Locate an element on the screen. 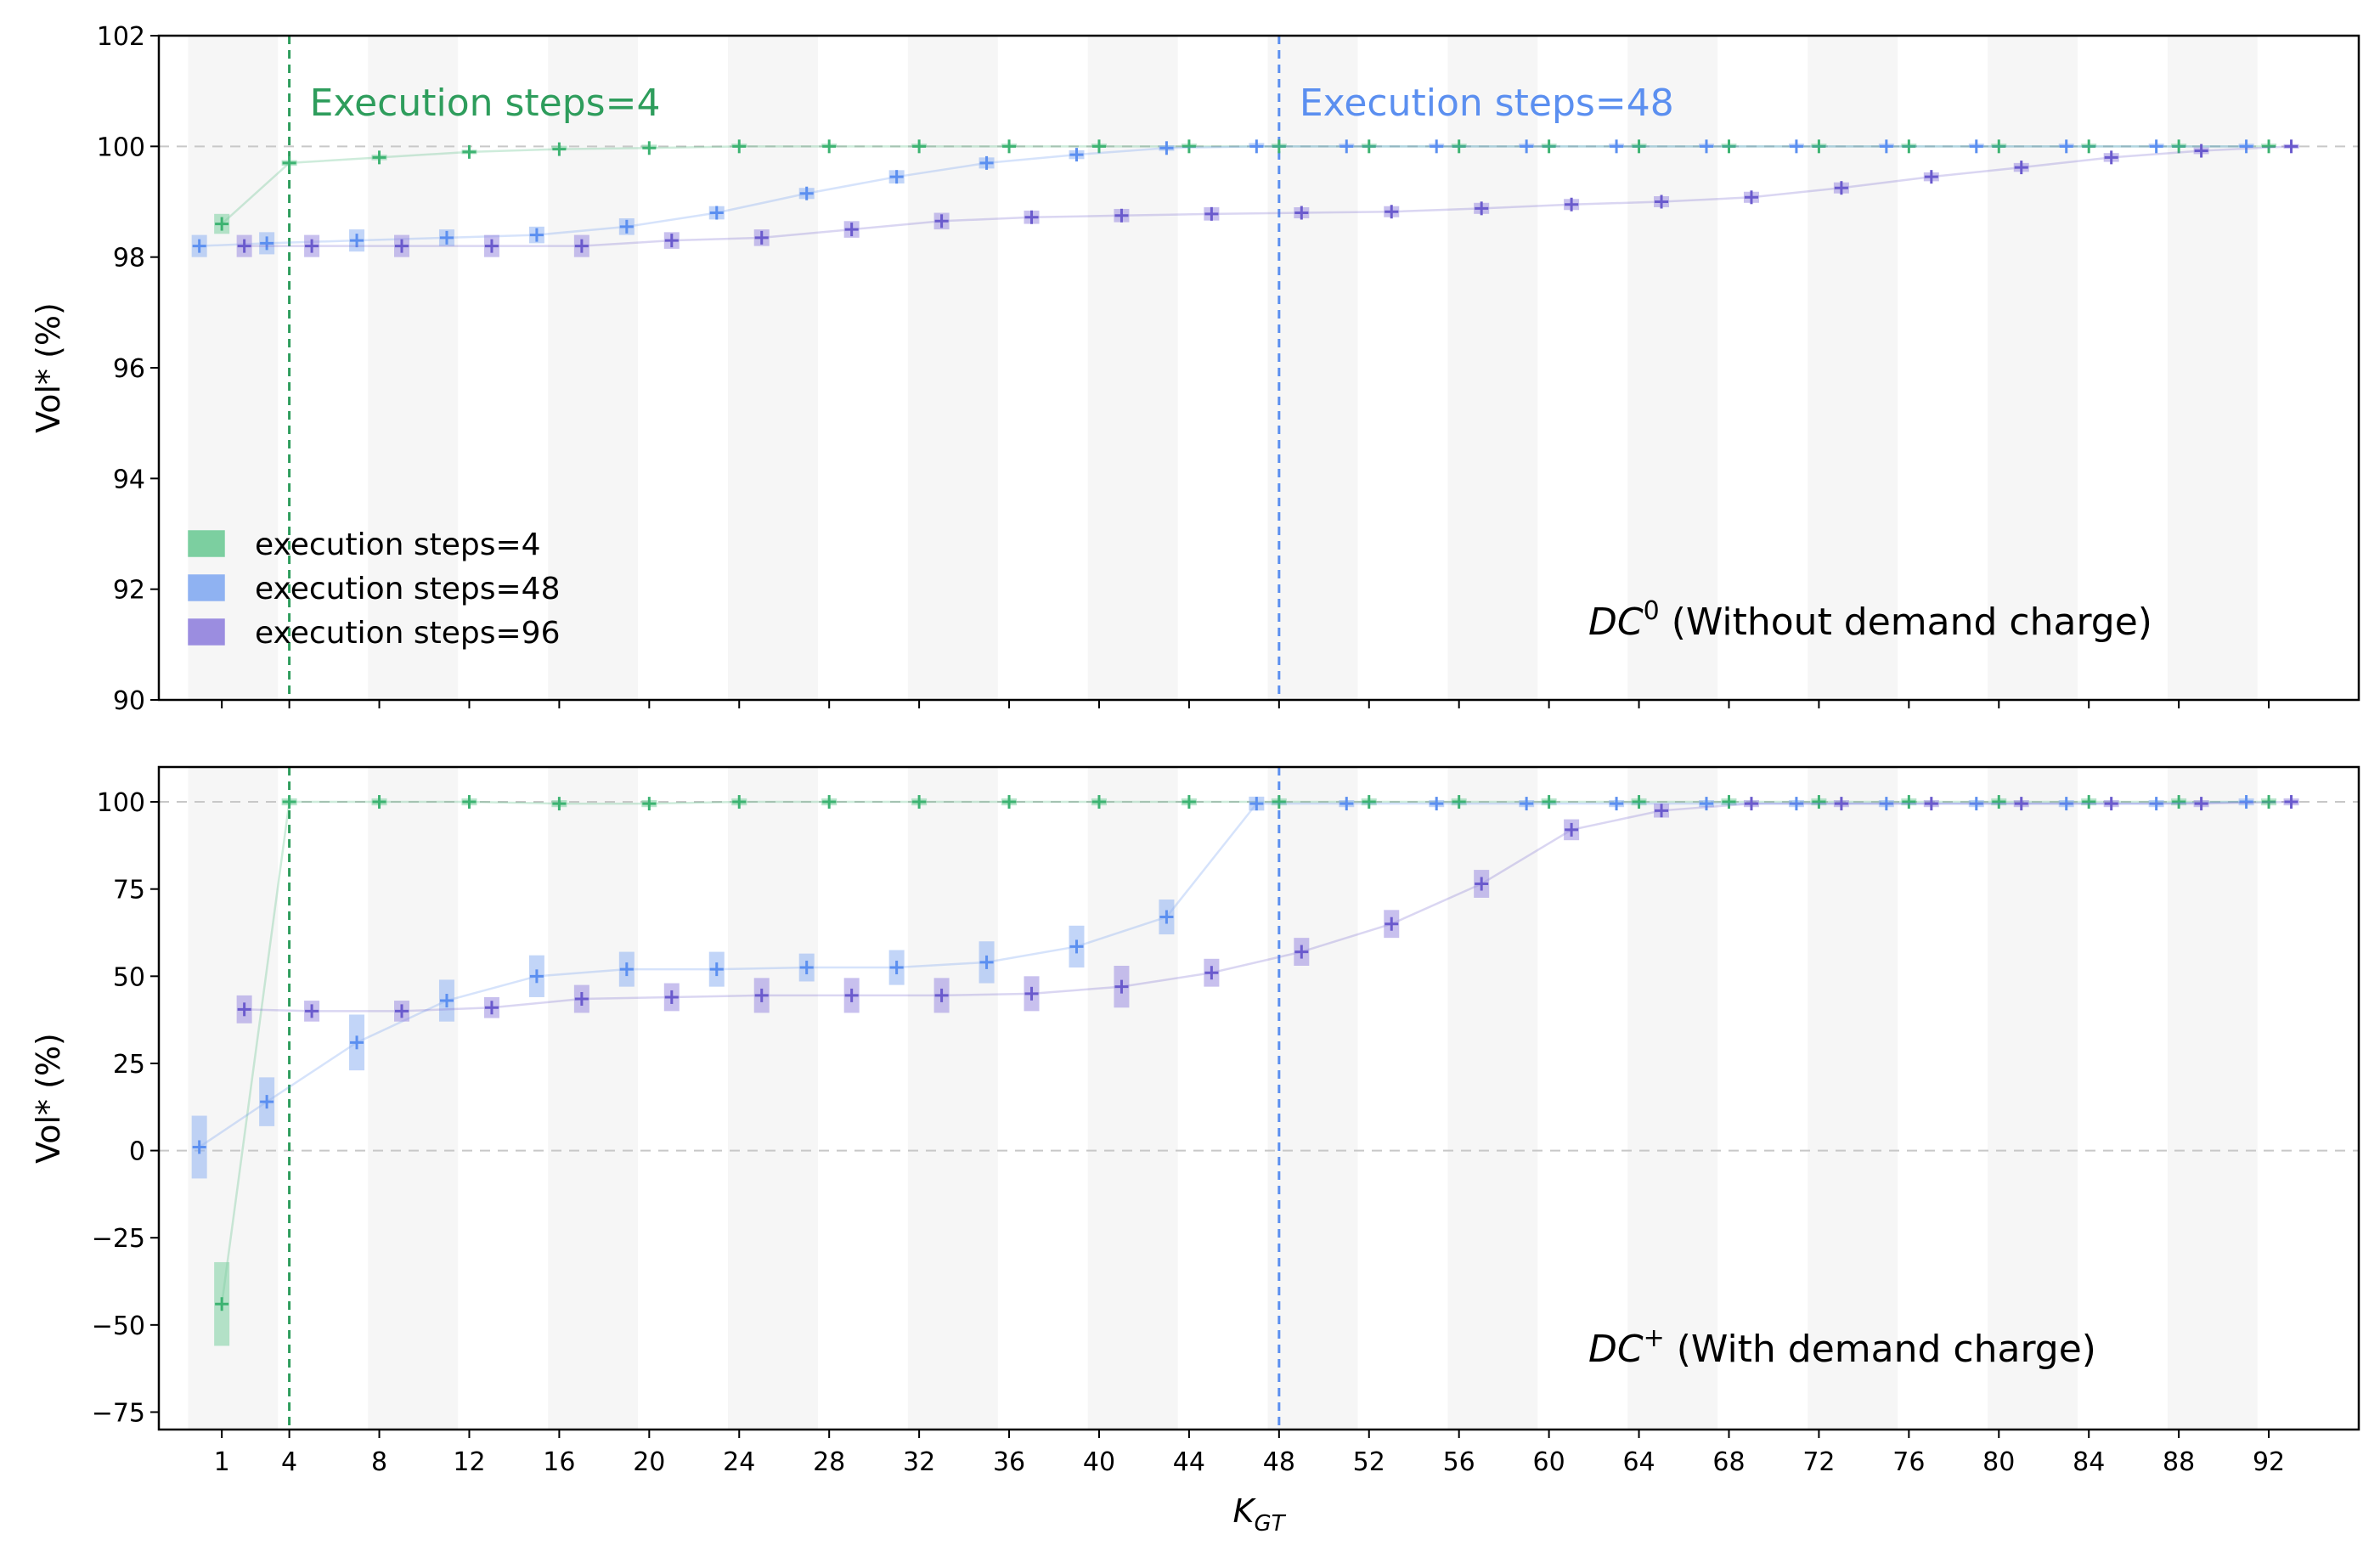  x-tick-label-32: 32 is located at coordinates (919, 1462).